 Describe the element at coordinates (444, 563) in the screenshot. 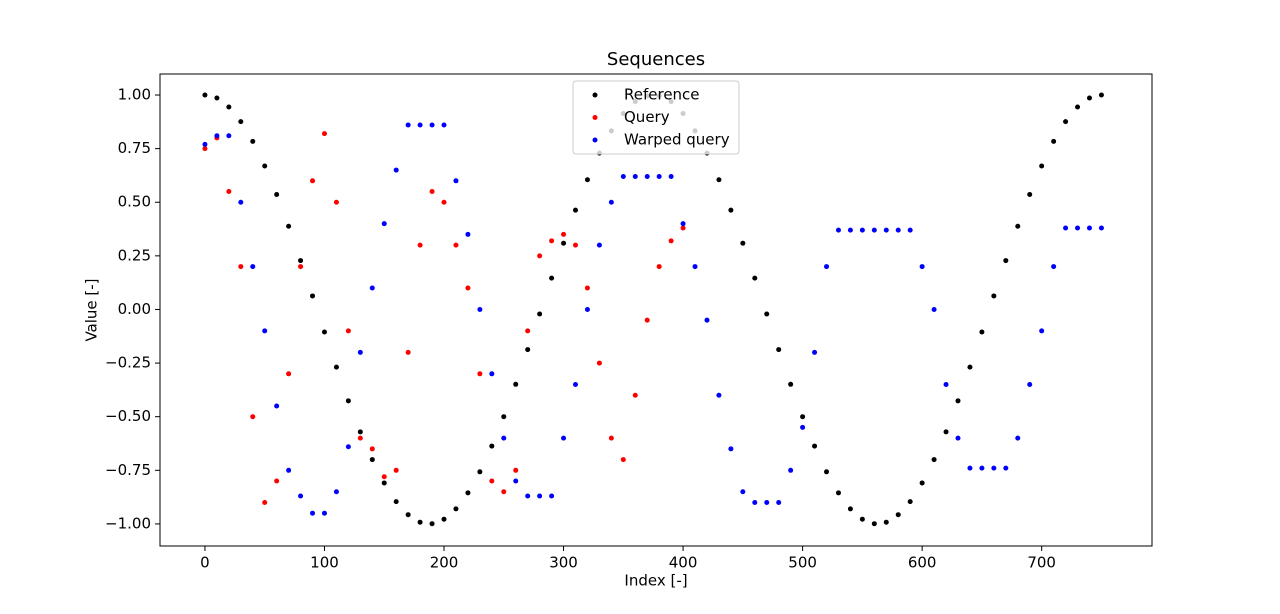

I see `x-tick-label: 200` at that location.